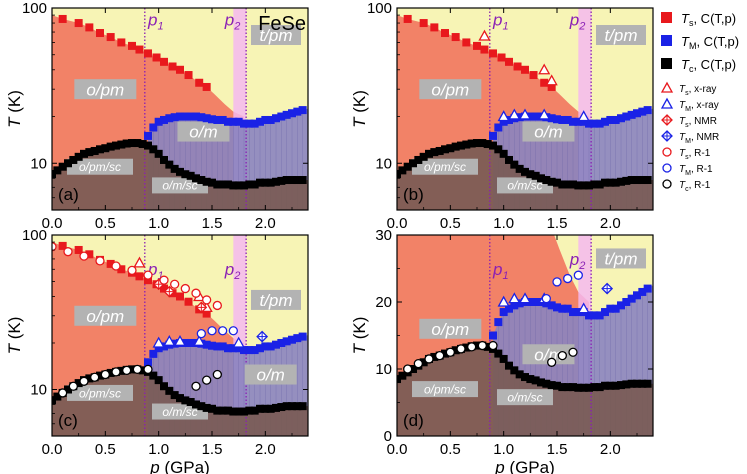 This screenshot has width=747, height=474. I want to click on p2-label-p: p, so click(229, 20).